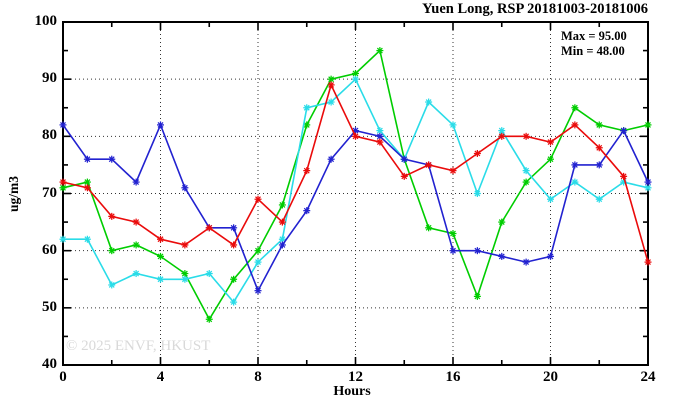 Image resolution: width=674 pixels, height=409 pixels. I want to click on x-tick-label: 8, so click(258, 377).